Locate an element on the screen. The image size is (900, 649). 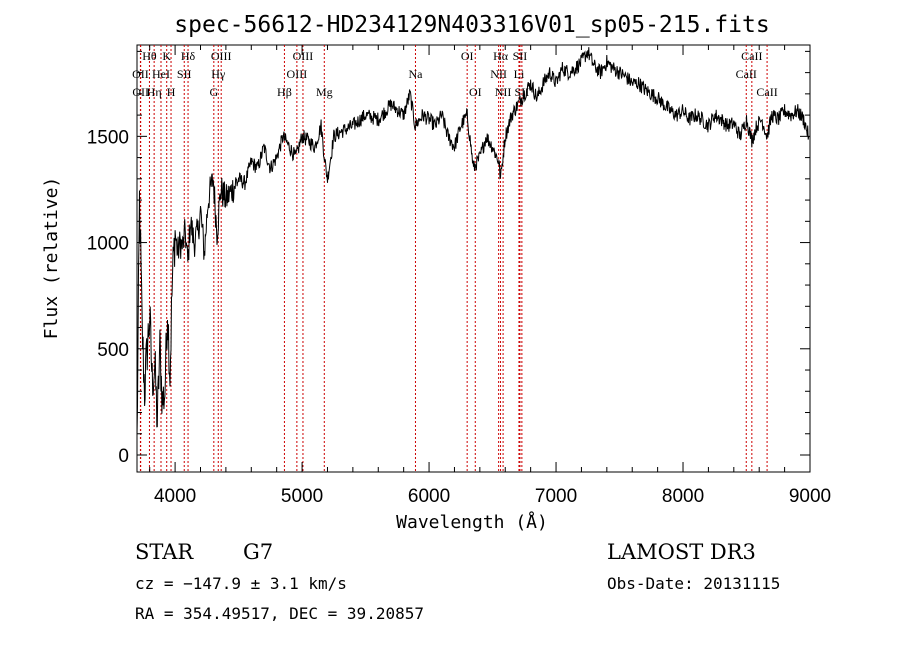
spectral-line-label: Hα is located at coordinates (501, 56).